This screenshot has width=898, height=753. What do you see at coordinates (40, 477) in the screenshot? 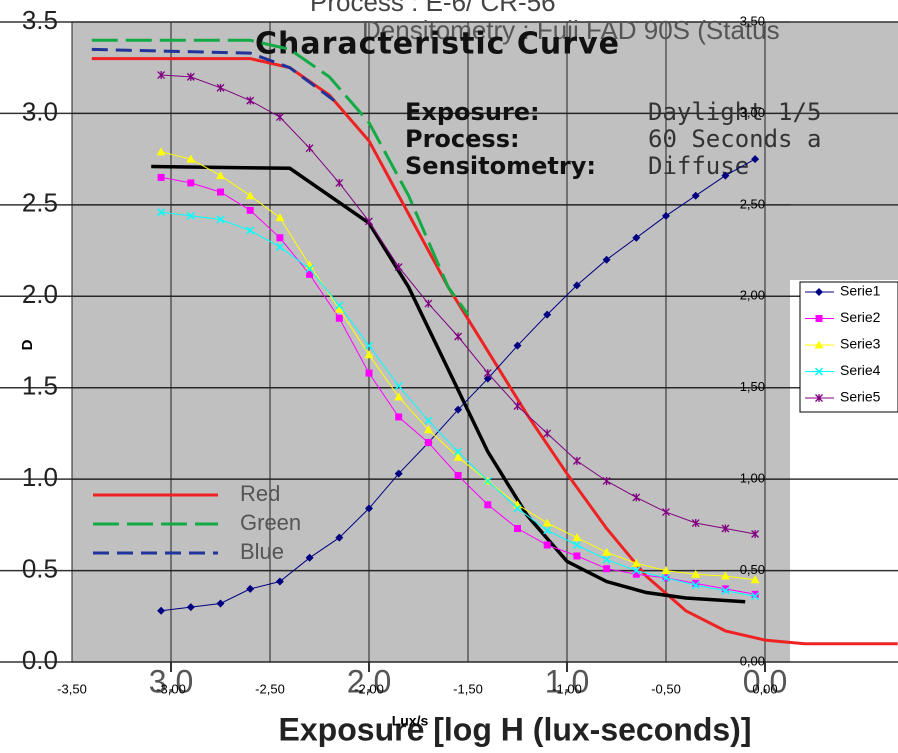
I see `y-tick-label: 1.0` at bounding box center [40, 477].